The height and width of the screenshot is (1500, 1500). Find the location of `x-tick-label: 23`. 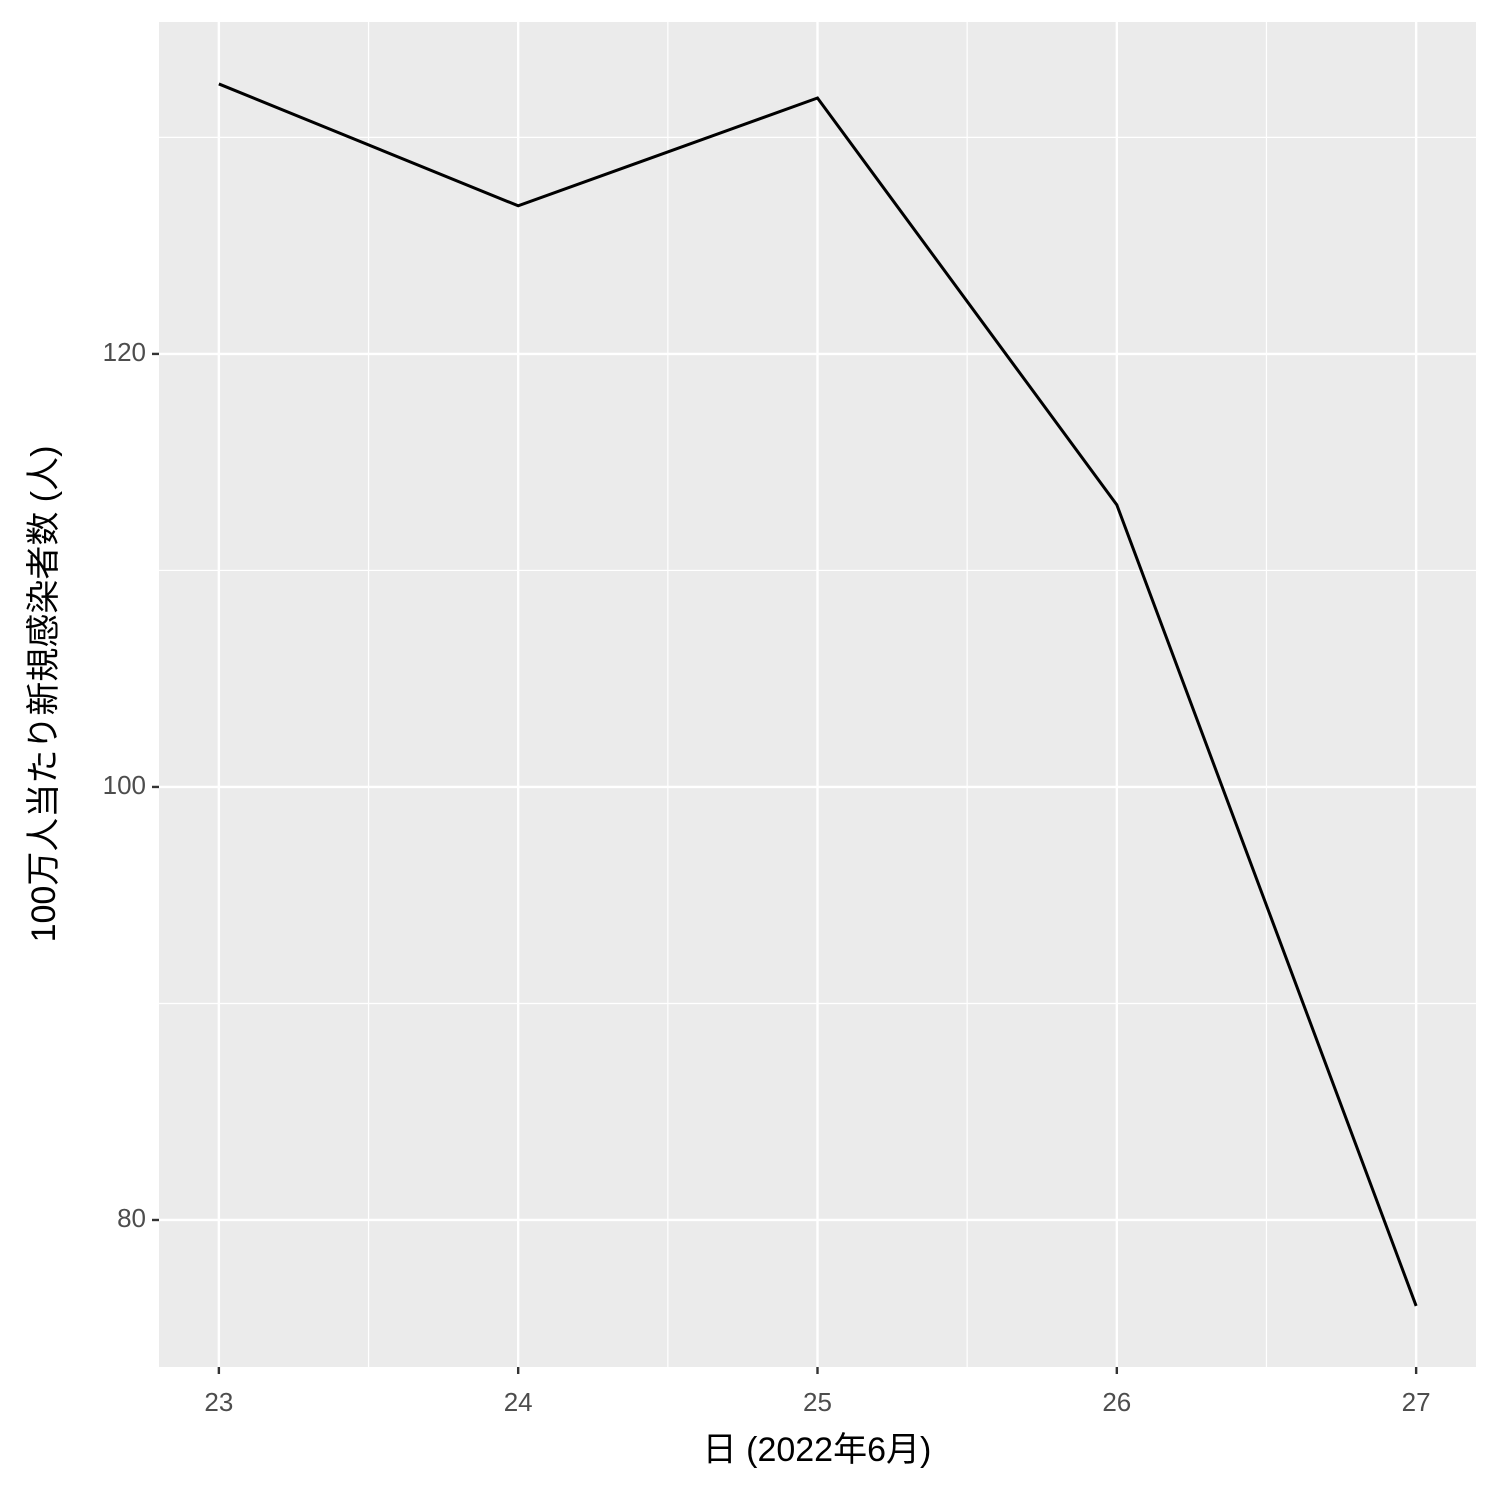

x-tick-label: 23 is located at coordinates (218, 1402).